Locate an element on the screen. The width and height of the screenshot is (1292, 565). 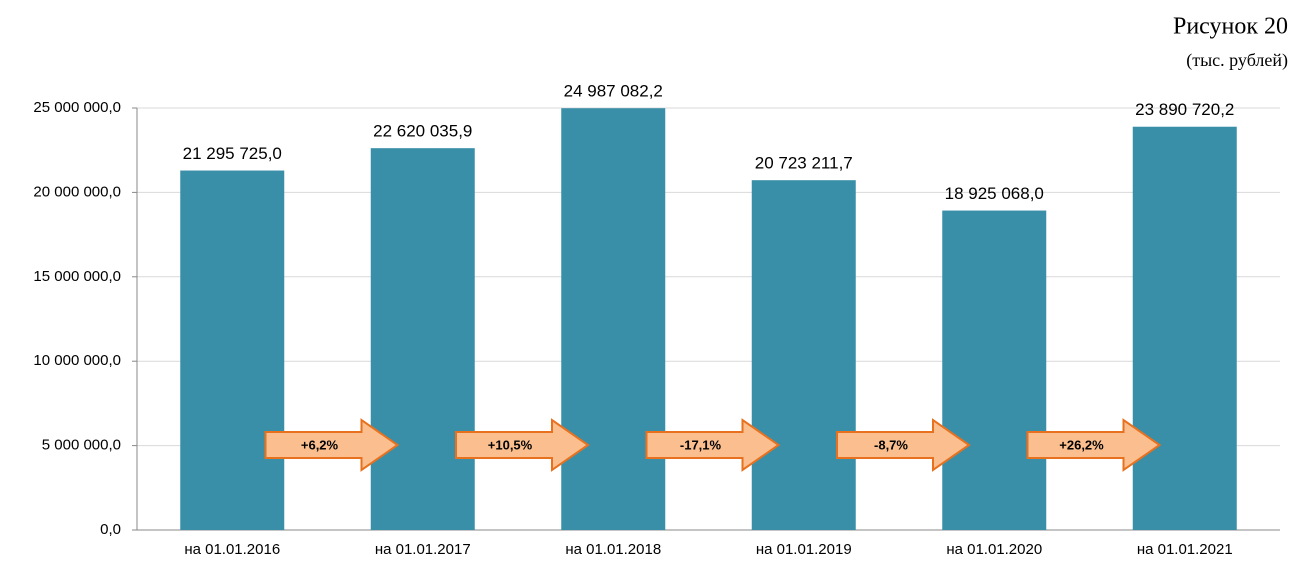
change-label: +26,2% is located at coordinates (1081, 444).